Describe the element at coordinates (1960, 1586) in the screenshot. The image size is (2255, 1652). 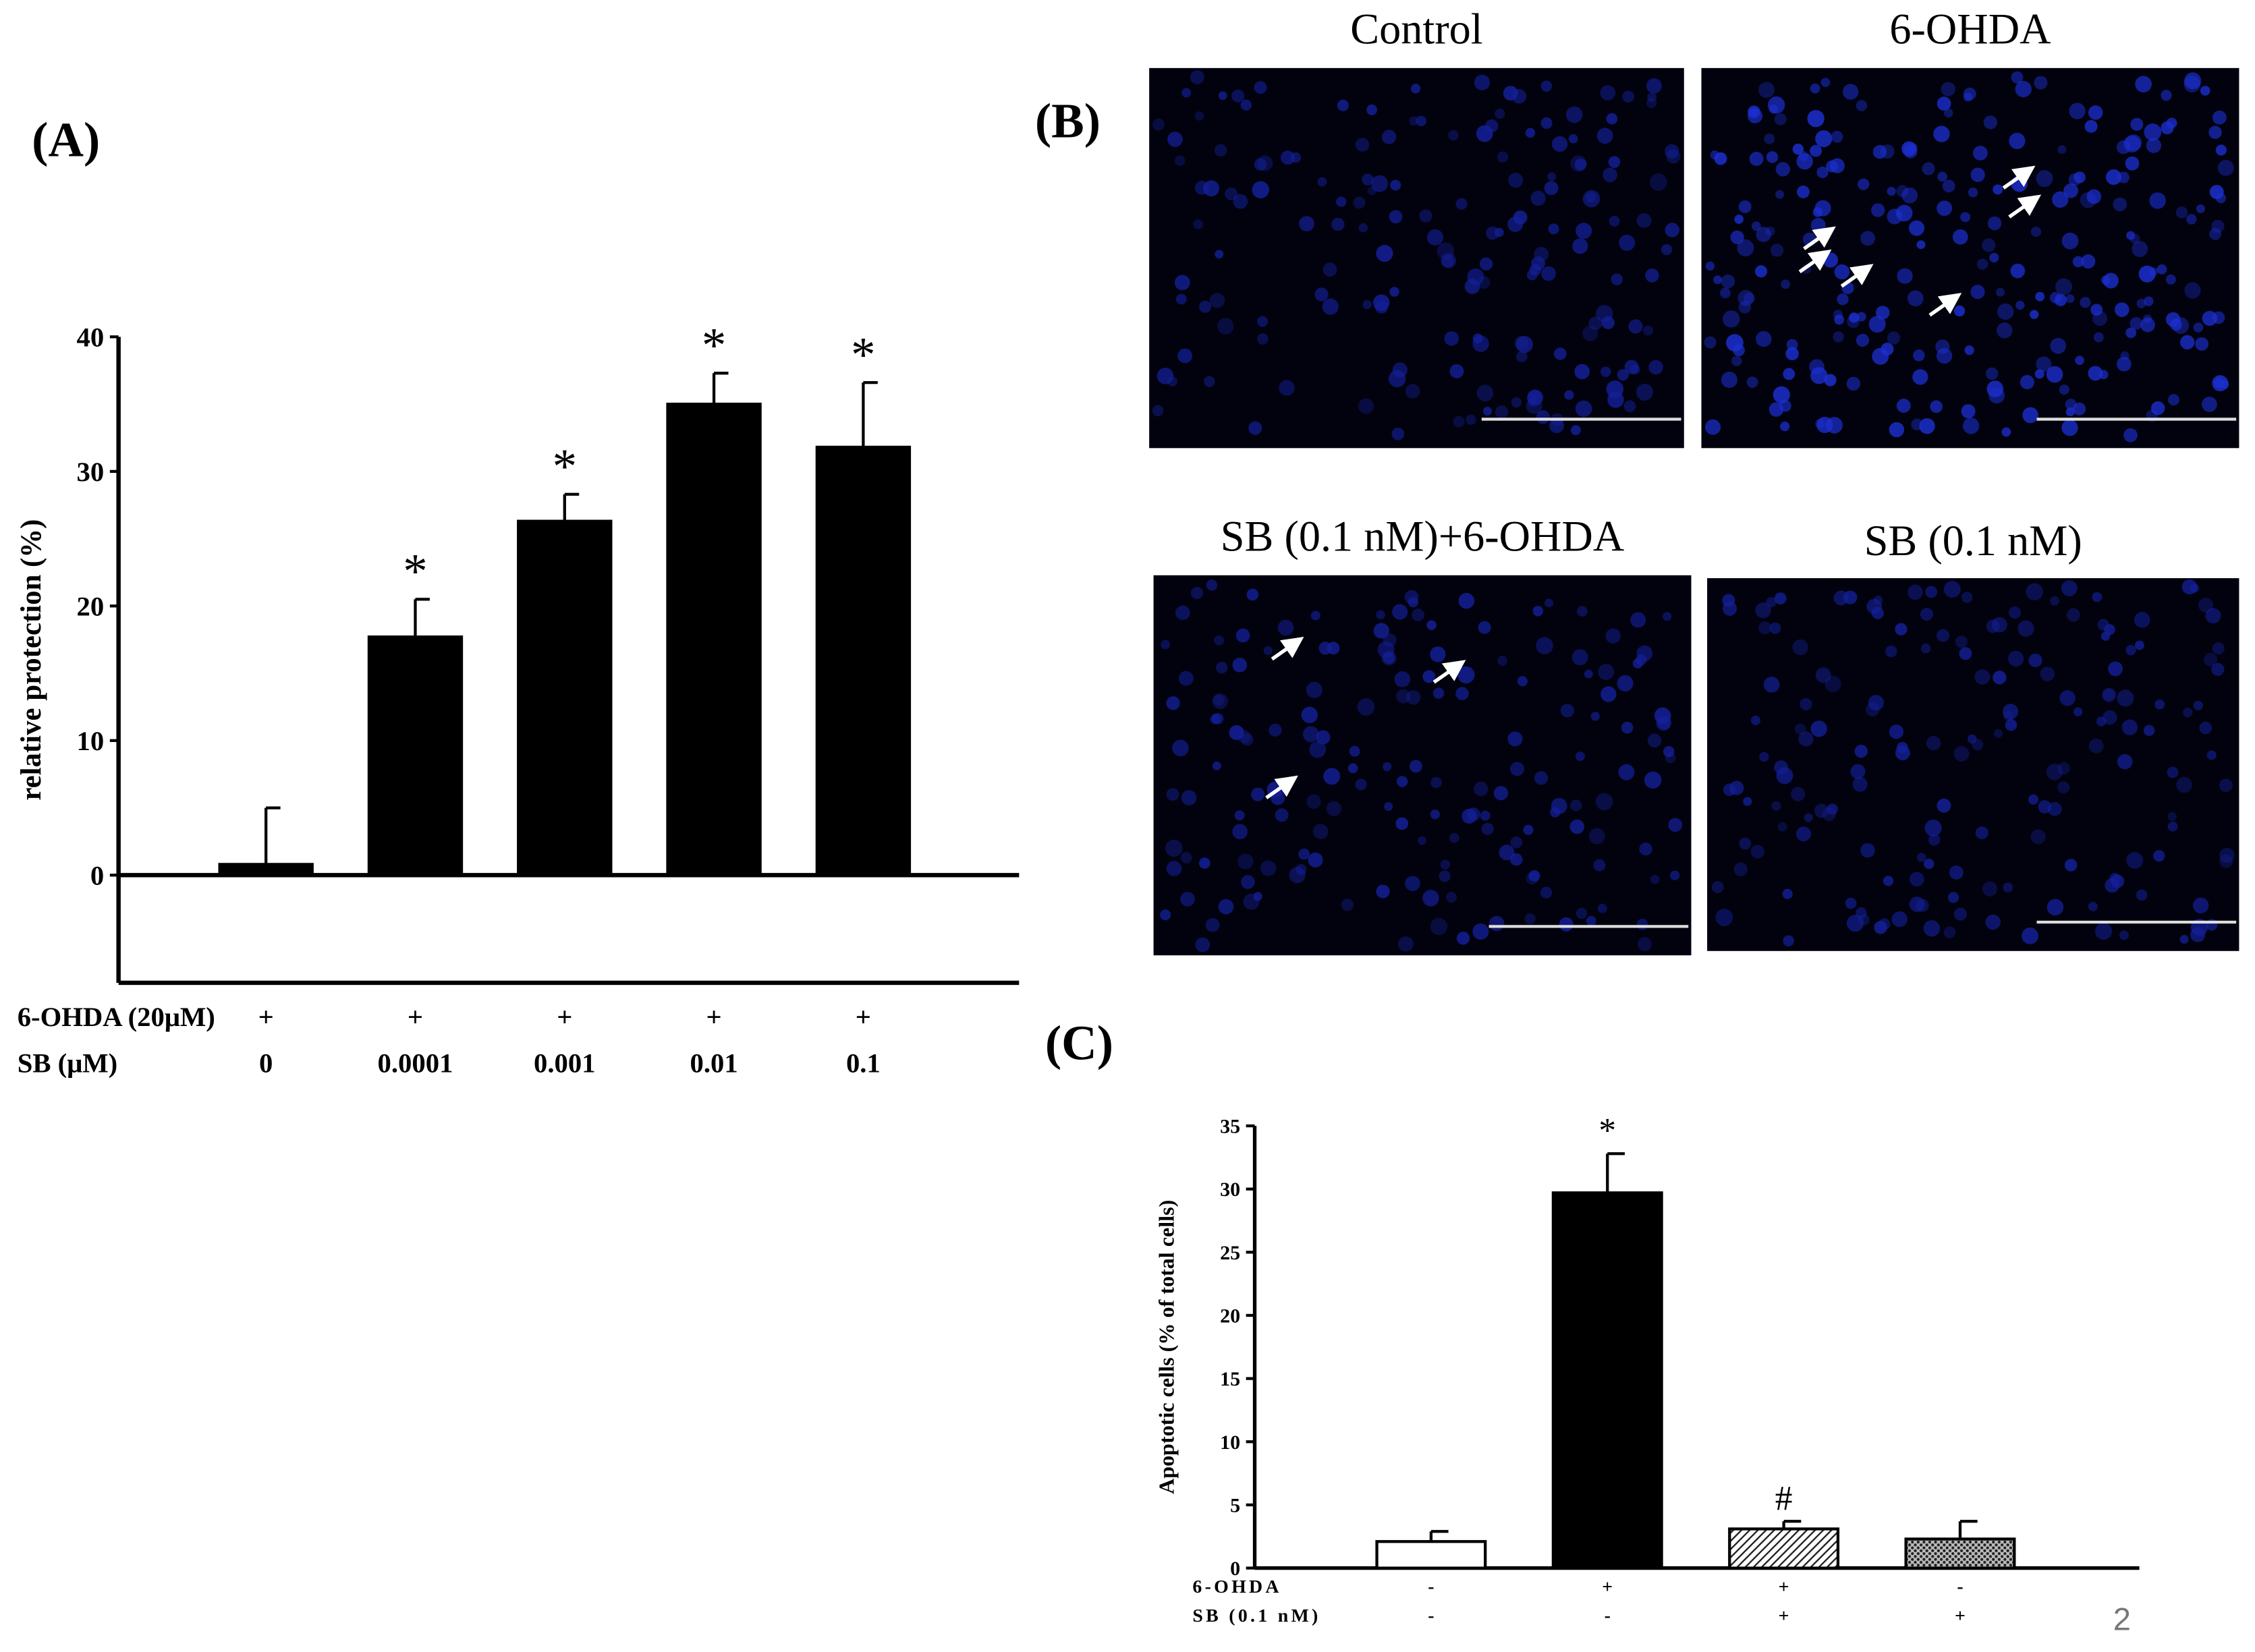
I see `treatment-label: -` at that location.